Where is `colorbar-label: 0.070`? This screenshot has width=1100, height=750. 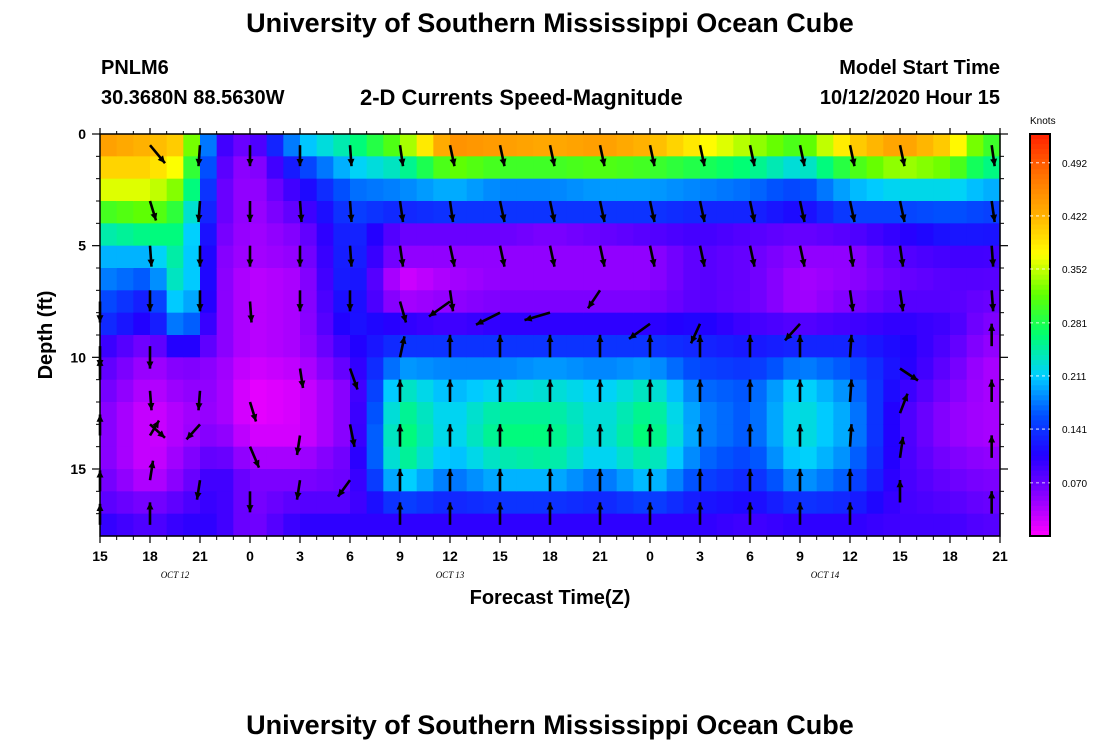 colorbar-label: 0.070 is located at coordinates (1074, 484).